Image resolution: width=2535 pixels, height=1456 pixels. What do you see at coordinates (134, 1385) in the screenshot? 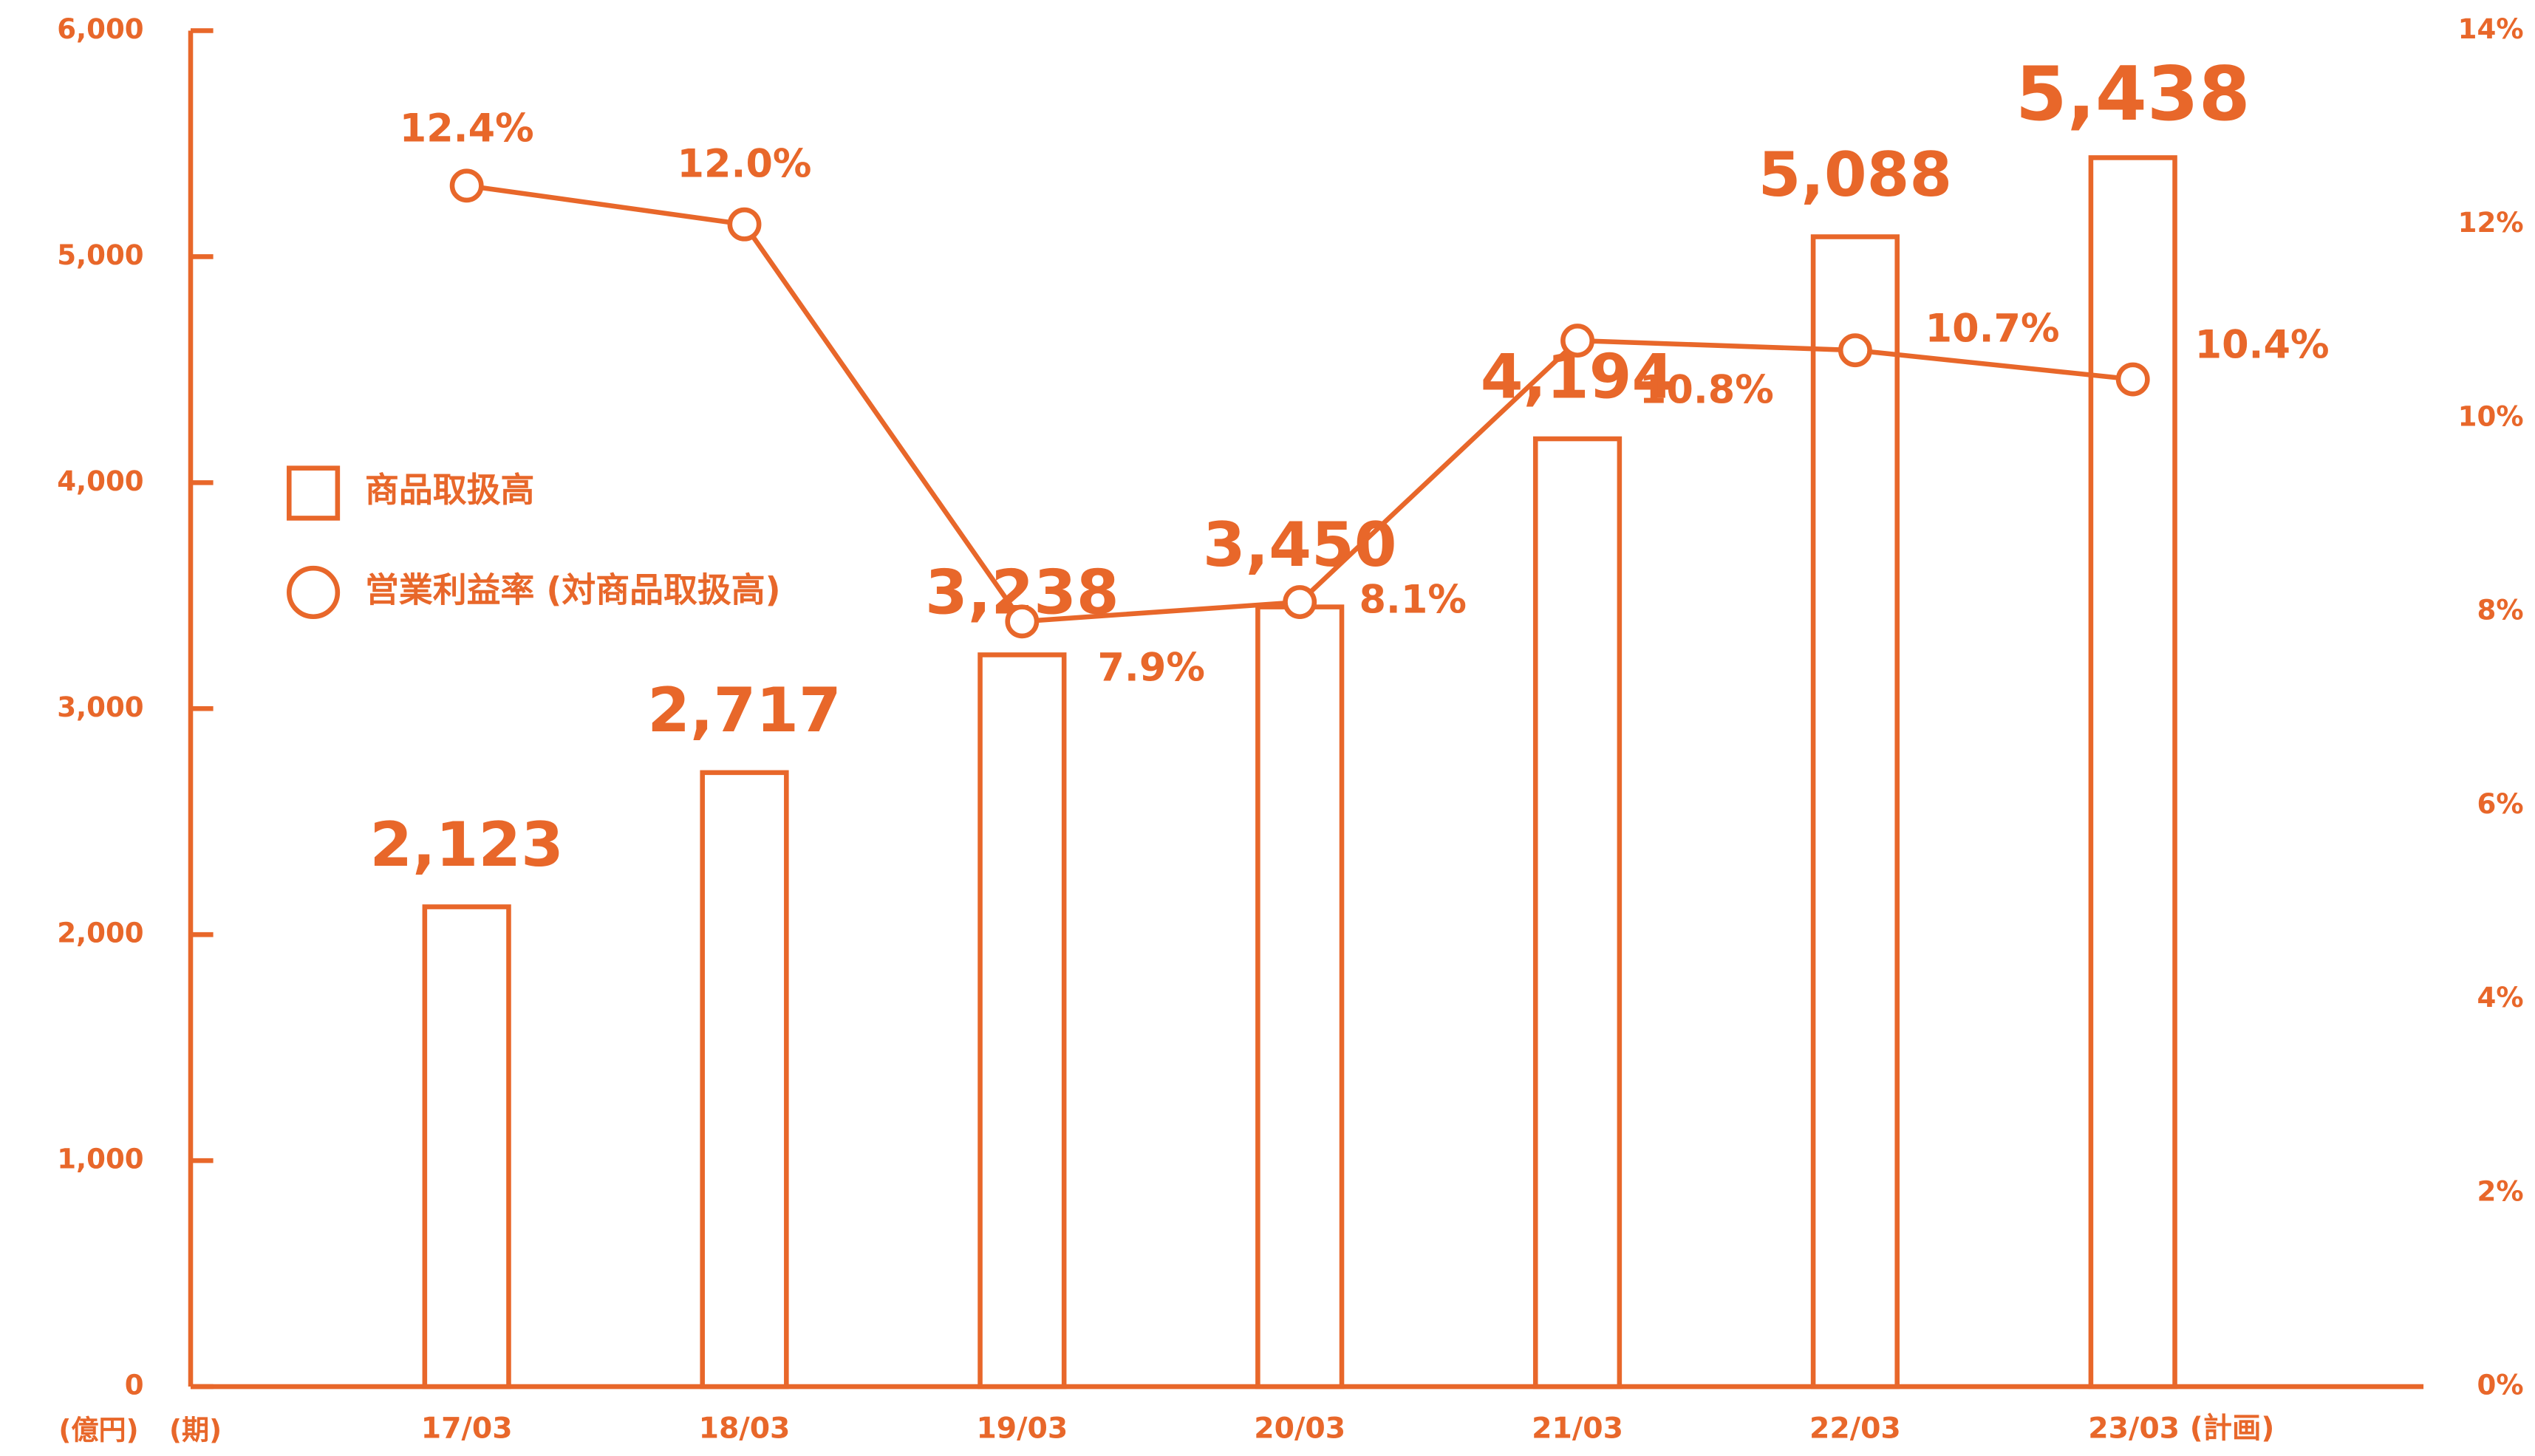
I see `y-tick-label: 0` at bounding box center [134, 1385].